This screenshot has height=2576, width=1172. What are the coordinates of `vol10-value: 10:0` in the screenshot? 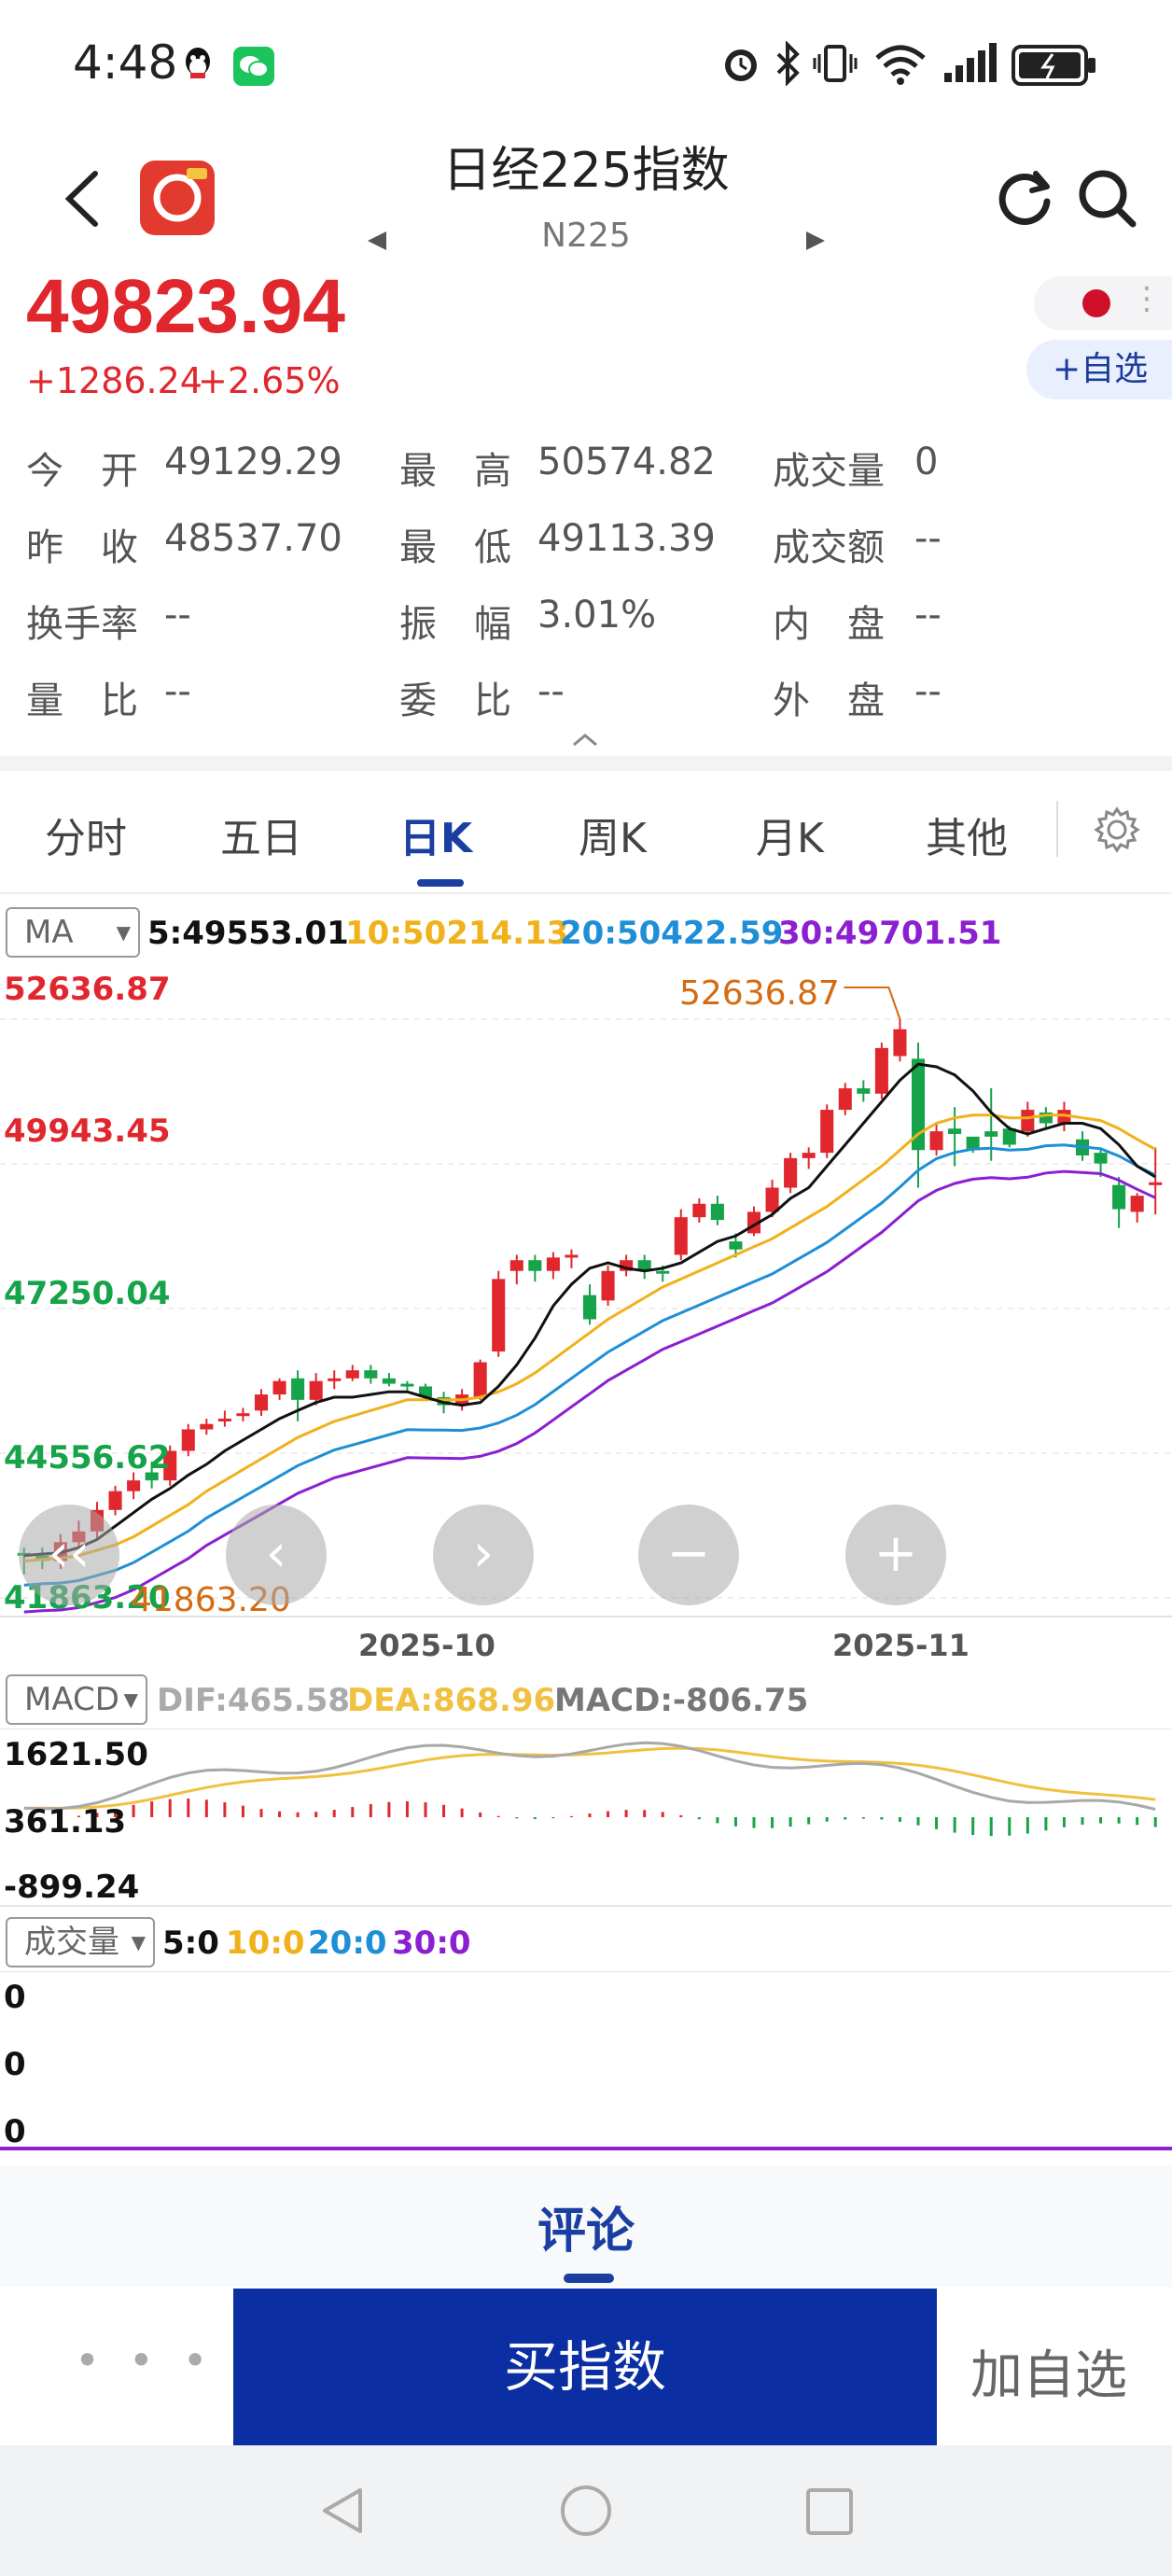 It's located at (265, 1943).